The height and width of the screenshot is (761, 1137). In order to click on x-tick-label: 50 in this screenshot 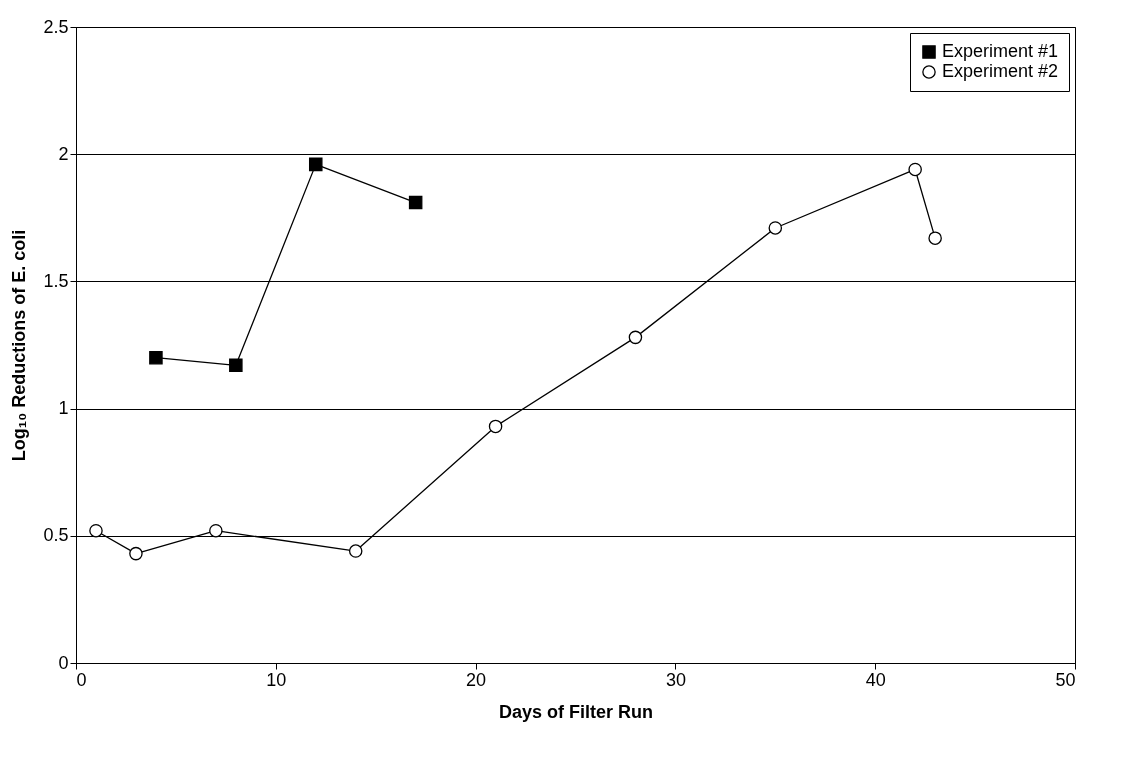, I will do `click(1065, 679)`.